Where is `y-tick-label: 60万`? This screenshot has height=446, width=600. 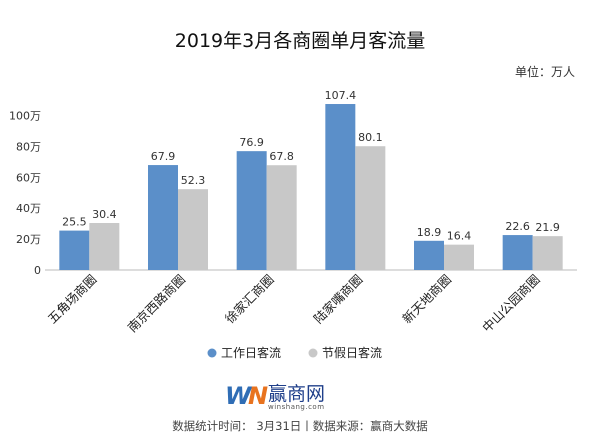
y-tick-label: 60万 is located at coordinates (28, 177).